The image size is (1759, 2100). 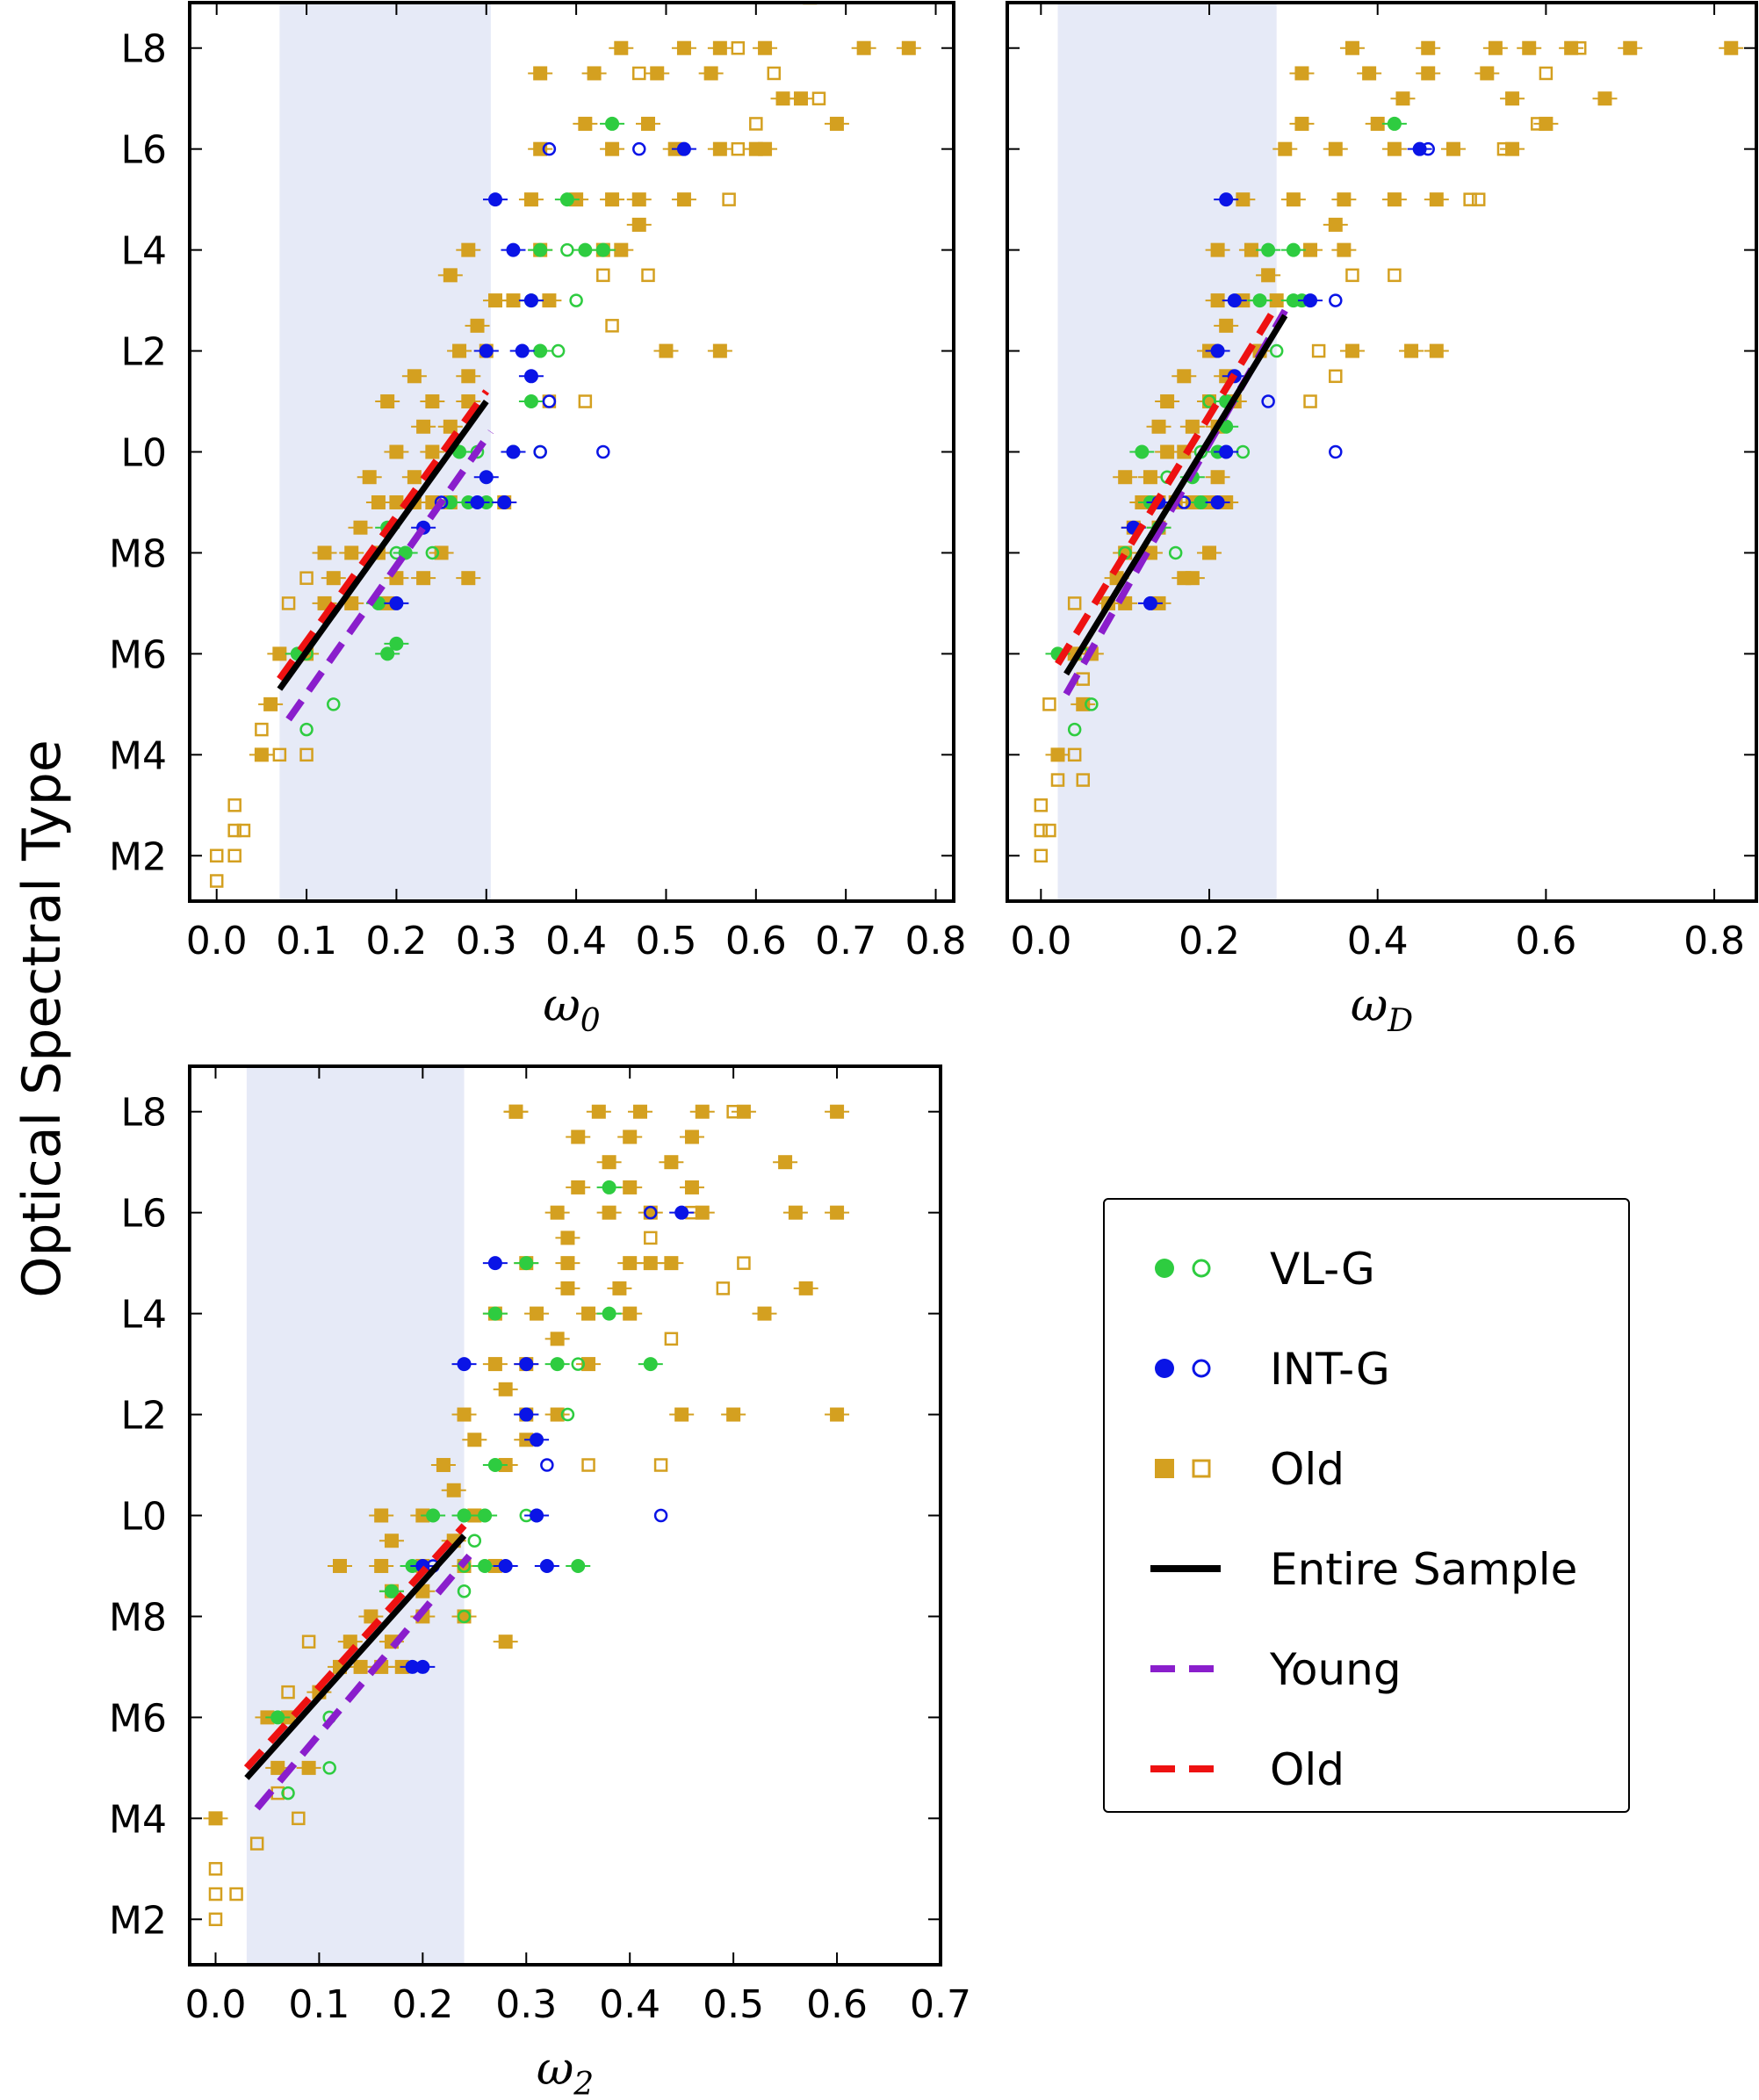 I want to click on old-marker-icon, so click(x=1183, y=1468).